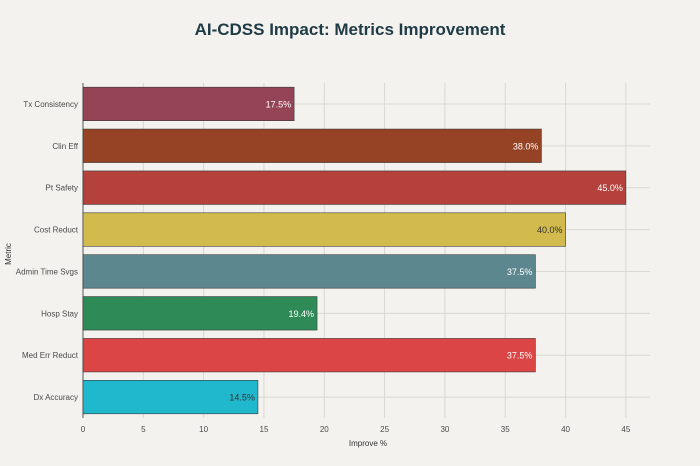 The width and height of the screenshot is (700, 466). I want to click on y-axis-label: Metric, so click(8, 254).